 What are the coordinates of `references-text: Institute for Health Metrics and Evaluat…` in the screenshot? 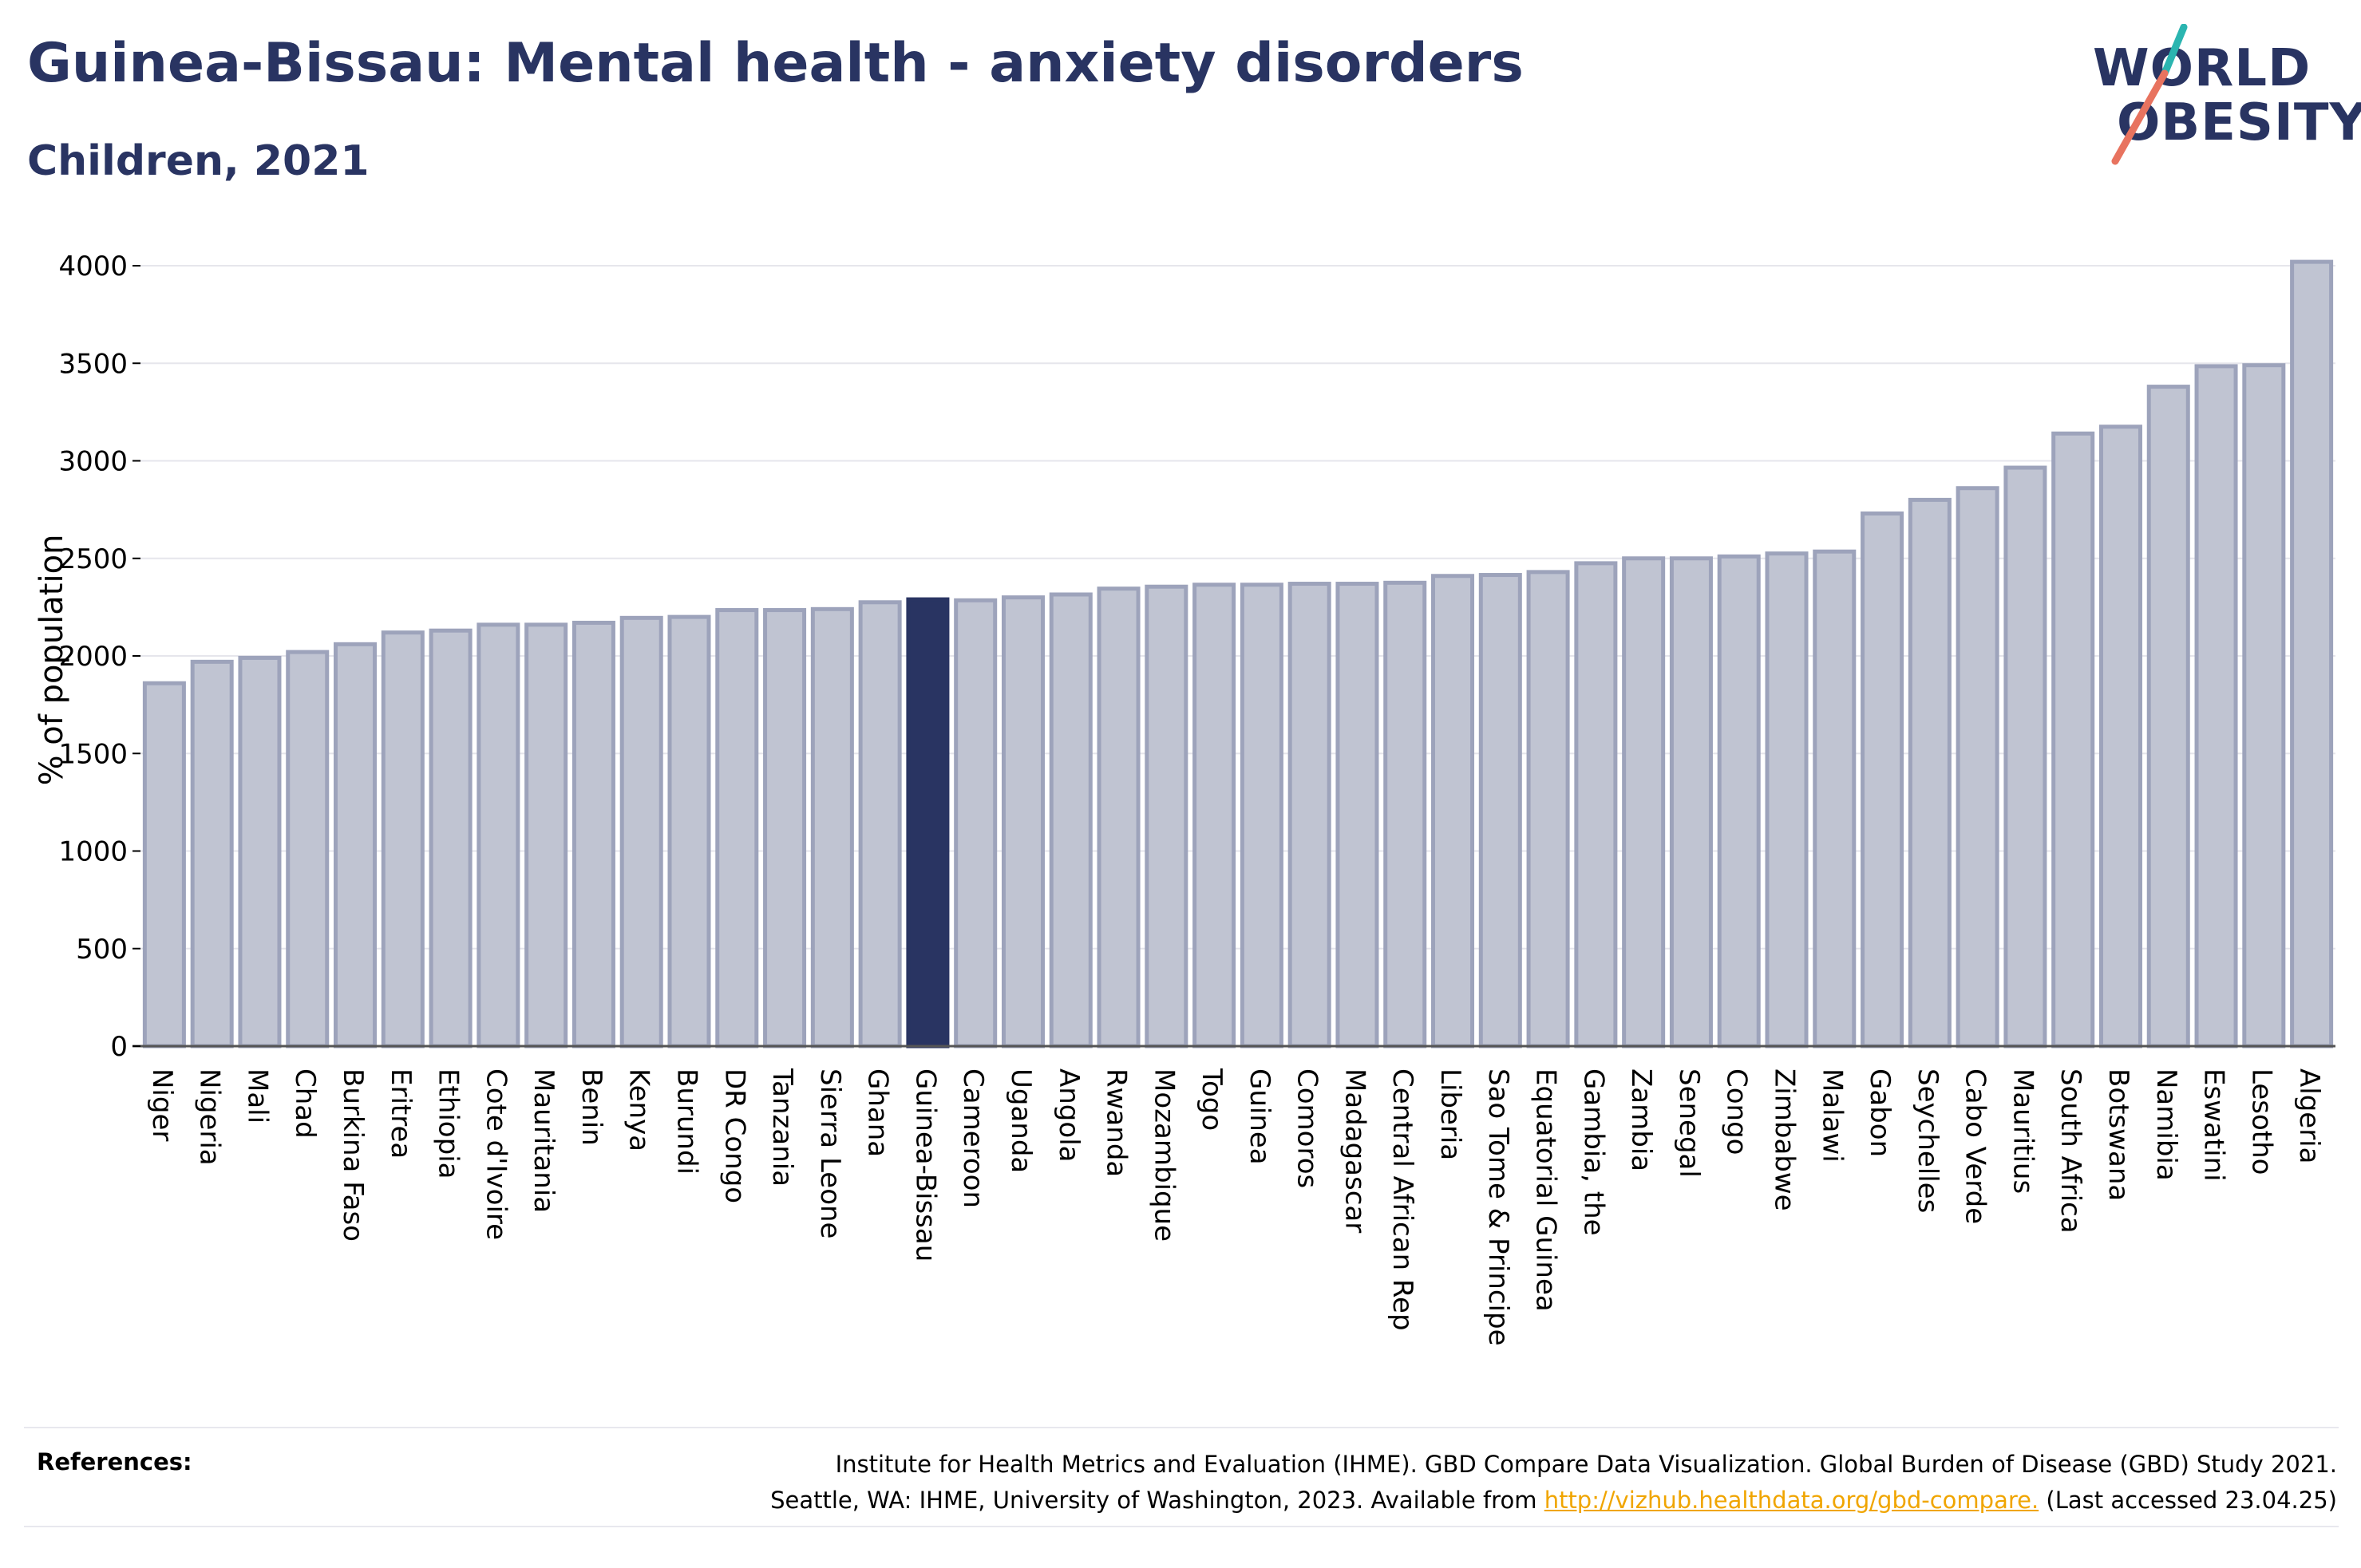 It's located at (1419, 1483).